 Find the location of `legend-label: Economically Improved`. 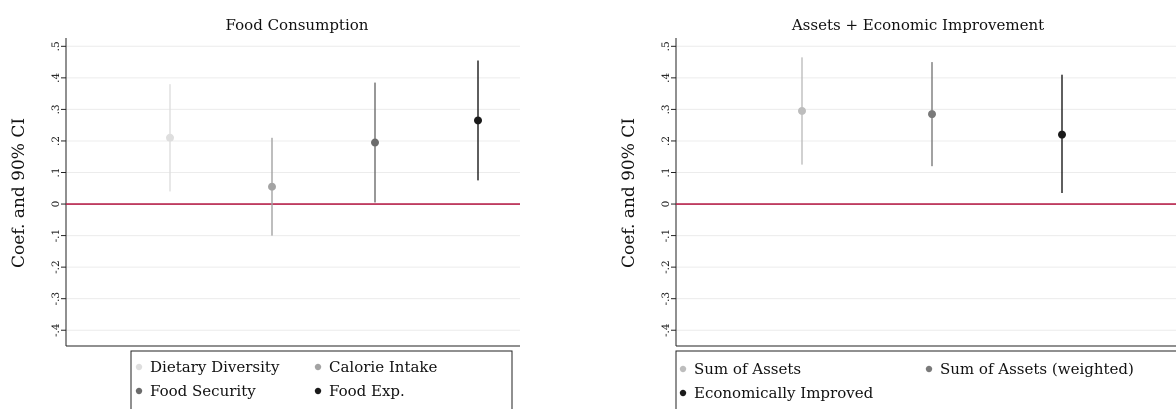

legend-label: Economically Improved is located at coordinates (784, 393).